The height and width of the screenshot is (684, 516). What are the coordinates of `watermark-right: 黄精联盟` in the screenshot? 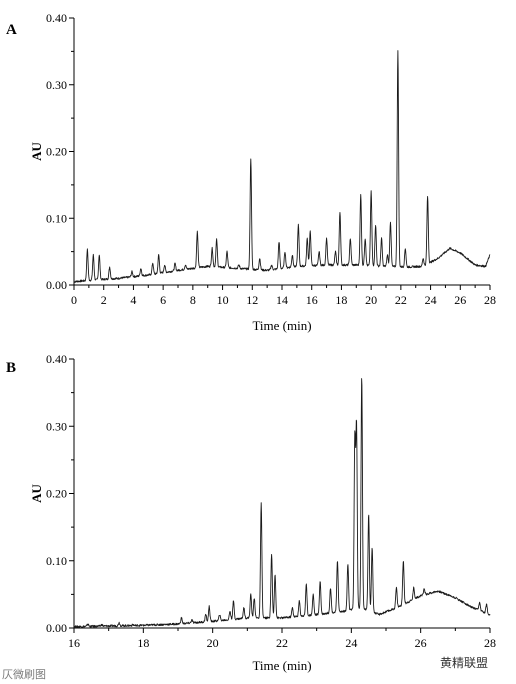 It's located at (464, 663).